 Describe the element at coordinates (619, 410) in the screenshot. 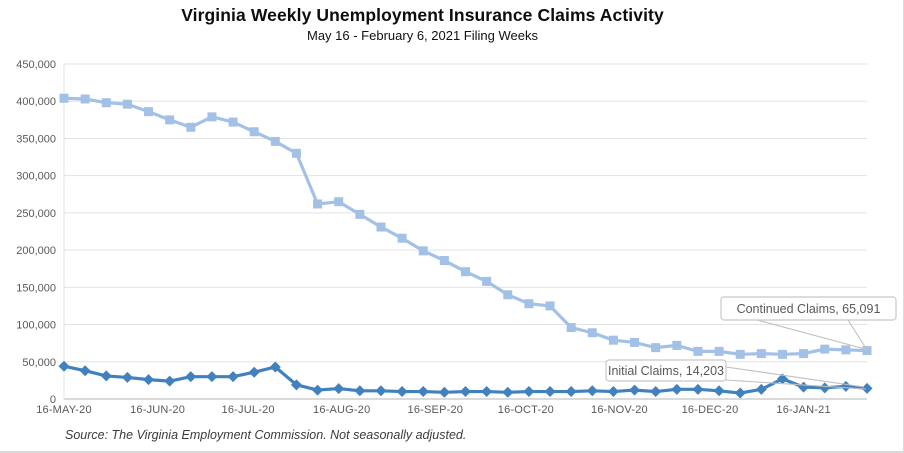

I see `x-tick-label: 16-NOV-20` at that location.